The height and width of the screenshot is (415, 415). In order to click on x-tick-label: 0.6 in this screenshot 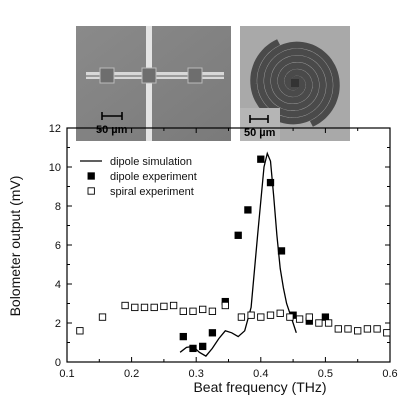, I will do `click(389, 374)`.